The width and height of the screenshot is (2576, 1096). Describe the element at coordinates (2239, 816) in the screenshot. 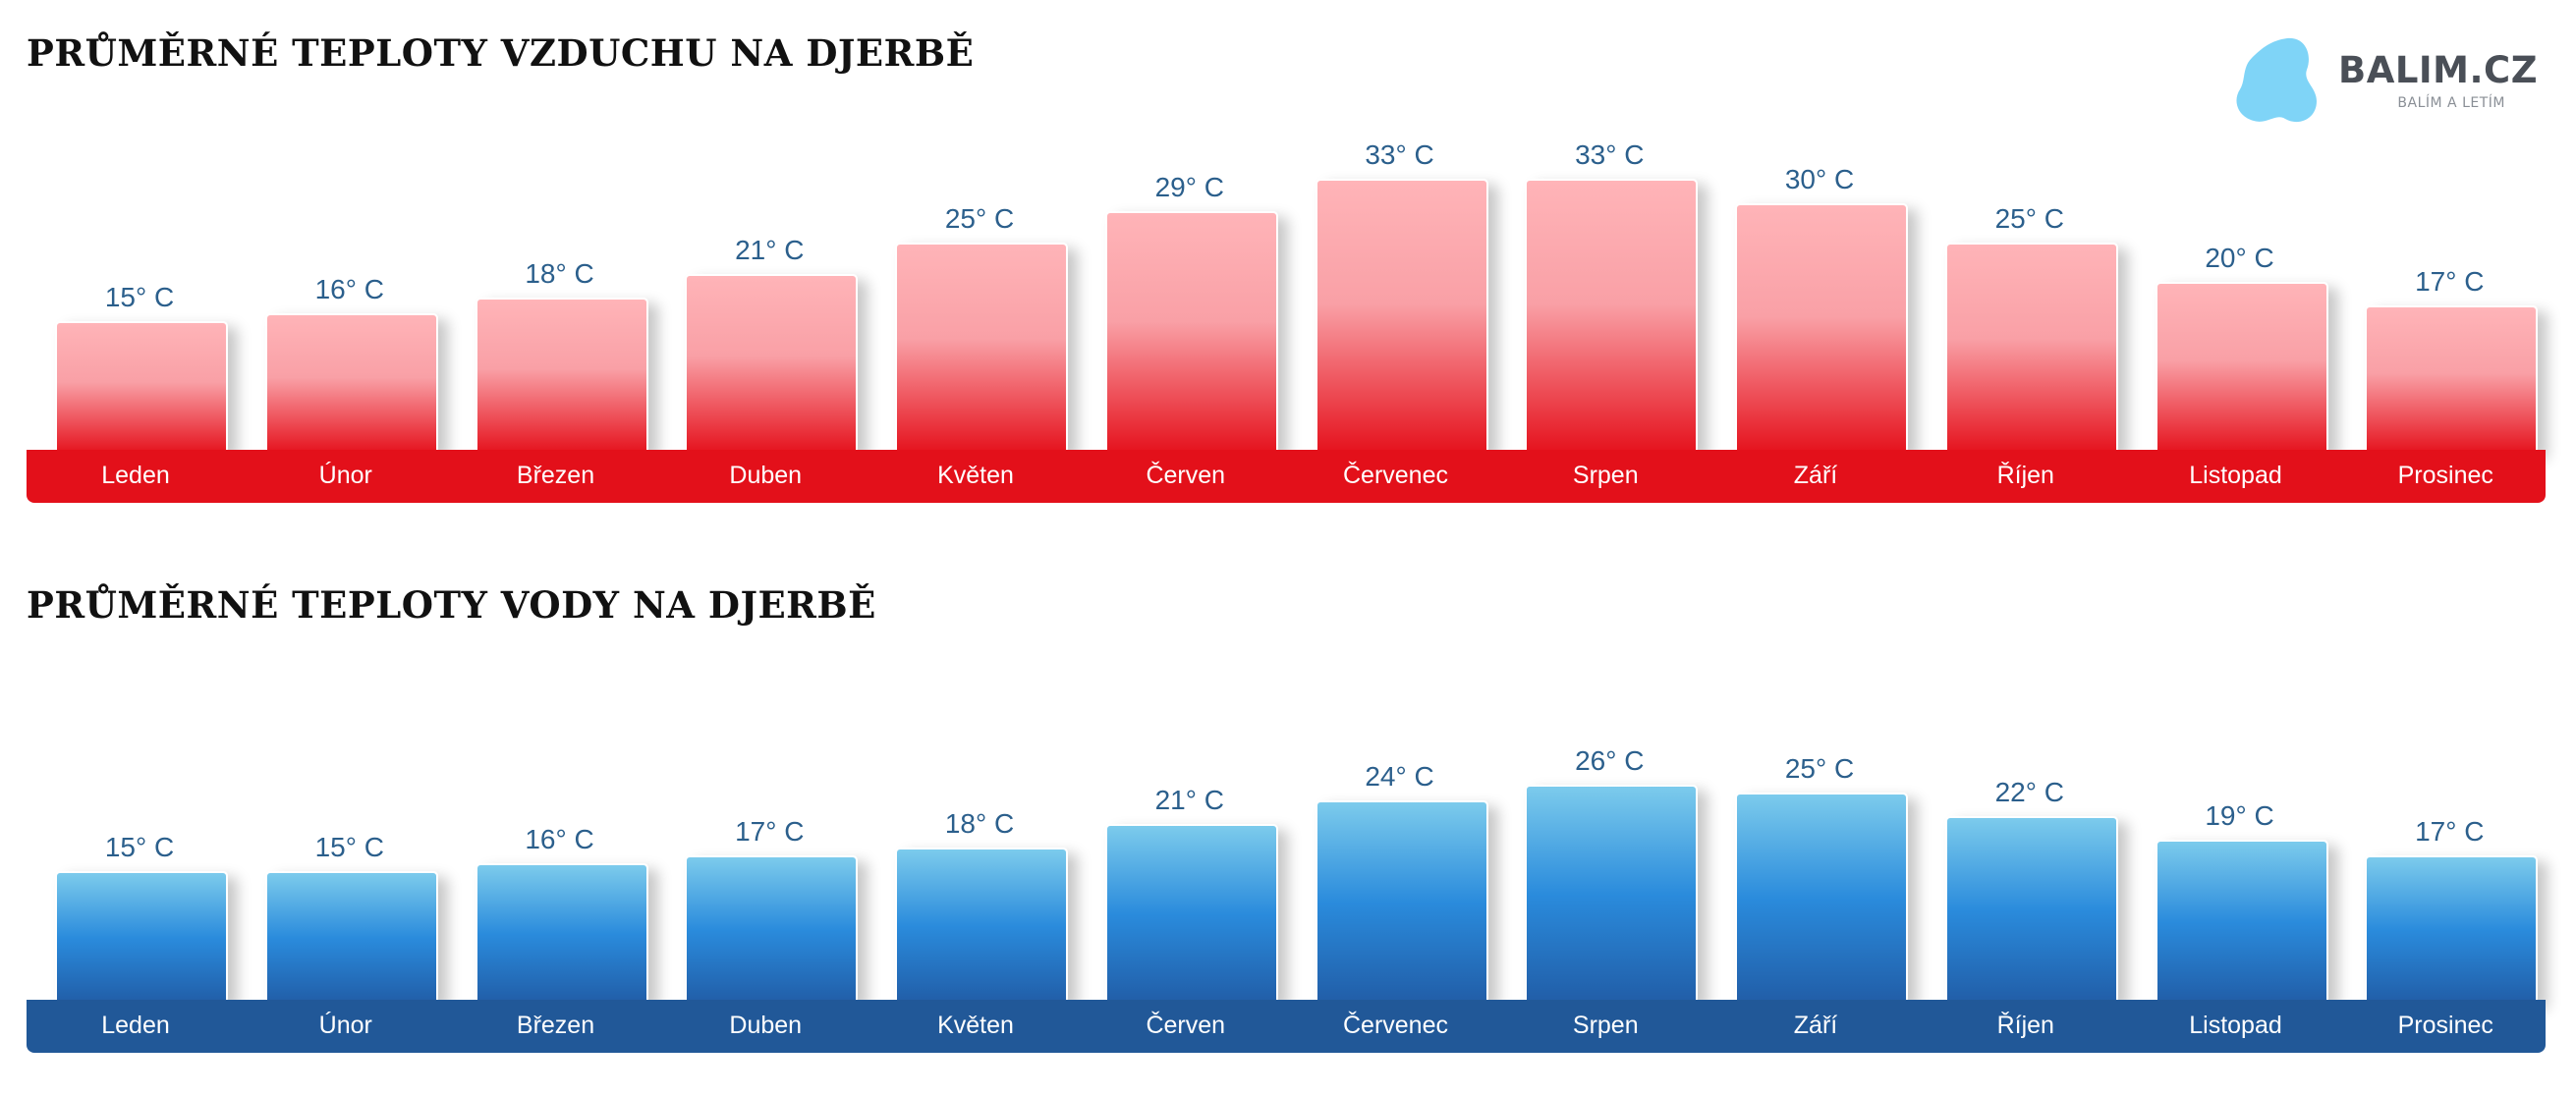

I see `water-value-label: 19° C` at that location.